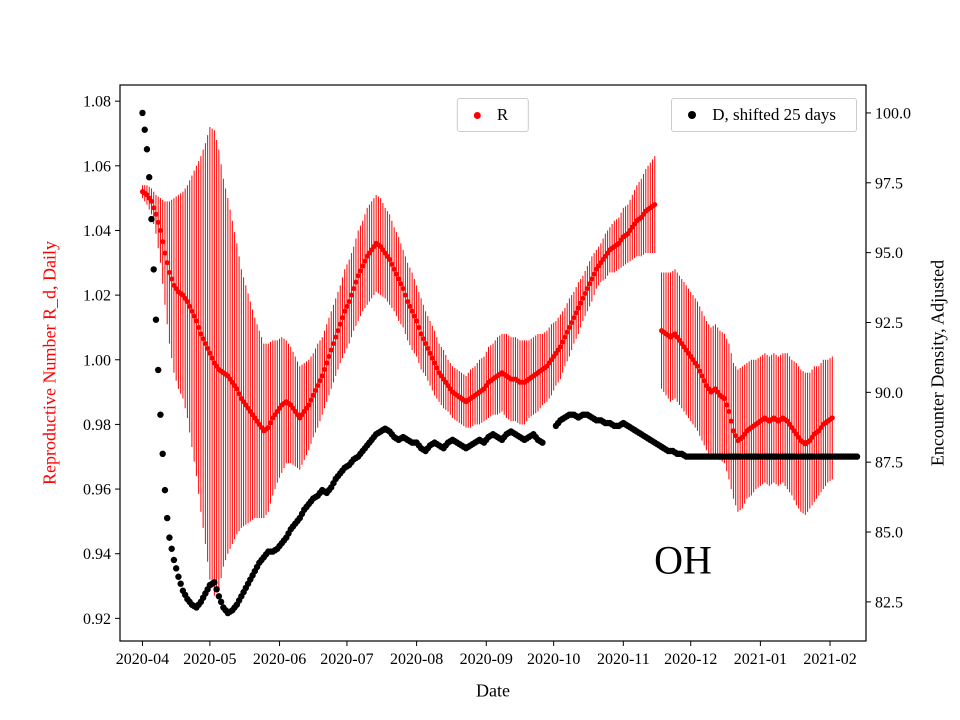 This screenshot has width=960, height=720. Describe the element at coordinates (937, 363) in the screenshot. I see `y-axis-label-right: Encounter Density, Adjusted` at that location.